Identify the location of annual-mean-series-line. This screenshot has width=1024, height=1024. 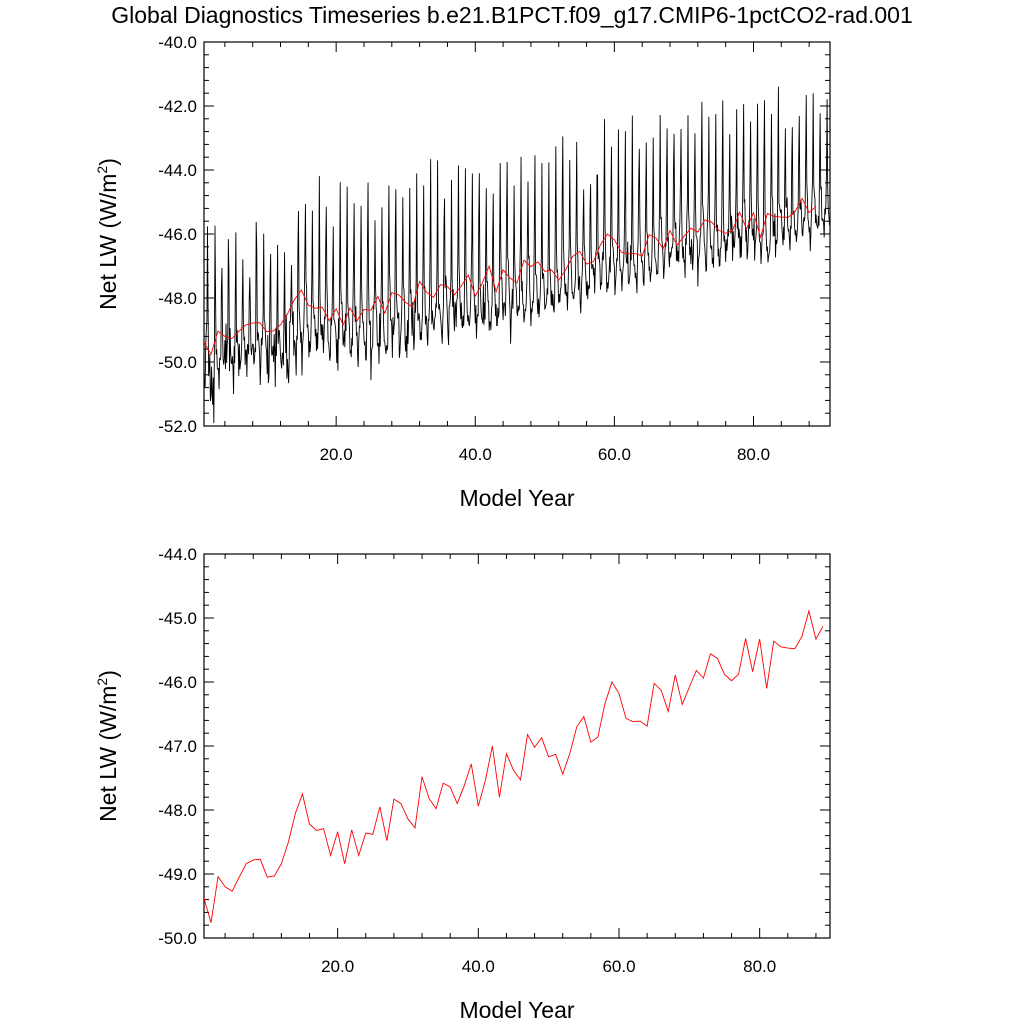
(510, 276).